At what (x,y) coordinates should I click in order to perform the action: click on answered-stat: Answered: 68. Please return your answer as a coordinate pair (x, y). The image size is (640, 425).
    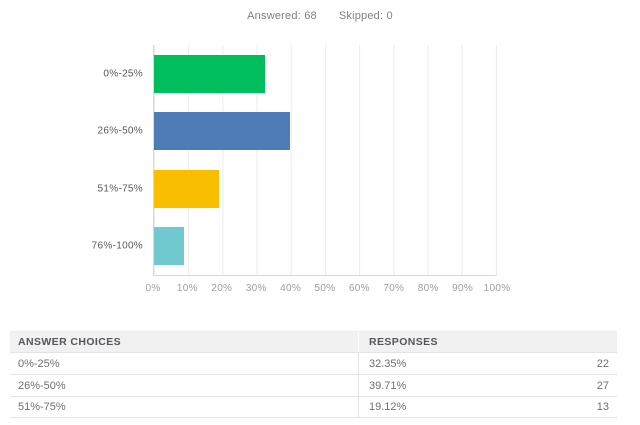
    Looking at the image, I should click on (282, 16).